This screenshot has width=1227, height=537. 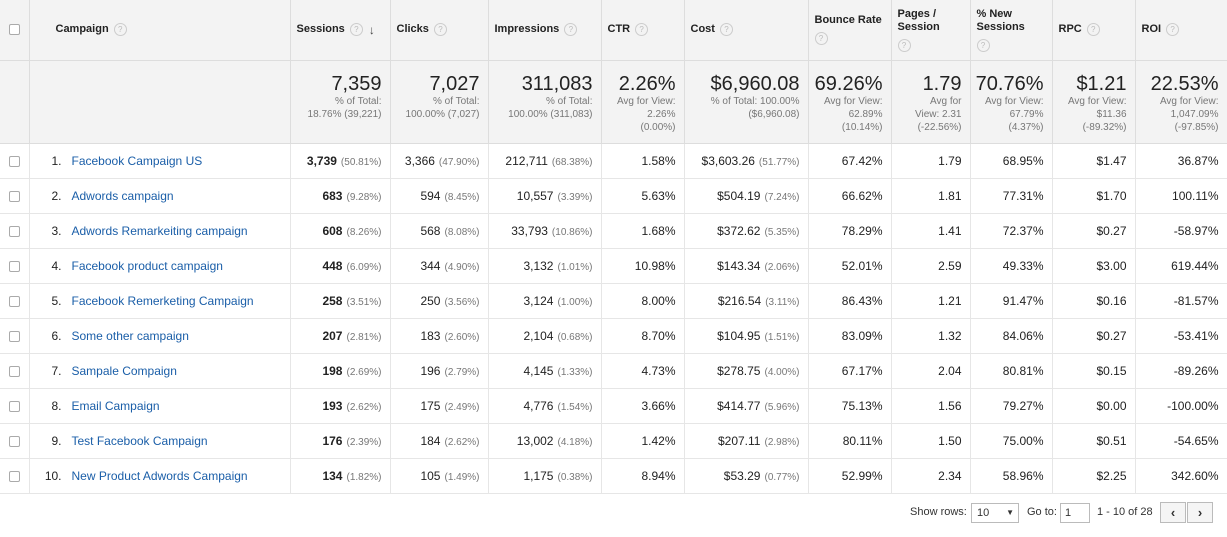 What do you see at coordinates (162, 300) in the screenshot?
I see `campaign-link: Facebook Remerketing Campaign` at bounding box center [162, 300].